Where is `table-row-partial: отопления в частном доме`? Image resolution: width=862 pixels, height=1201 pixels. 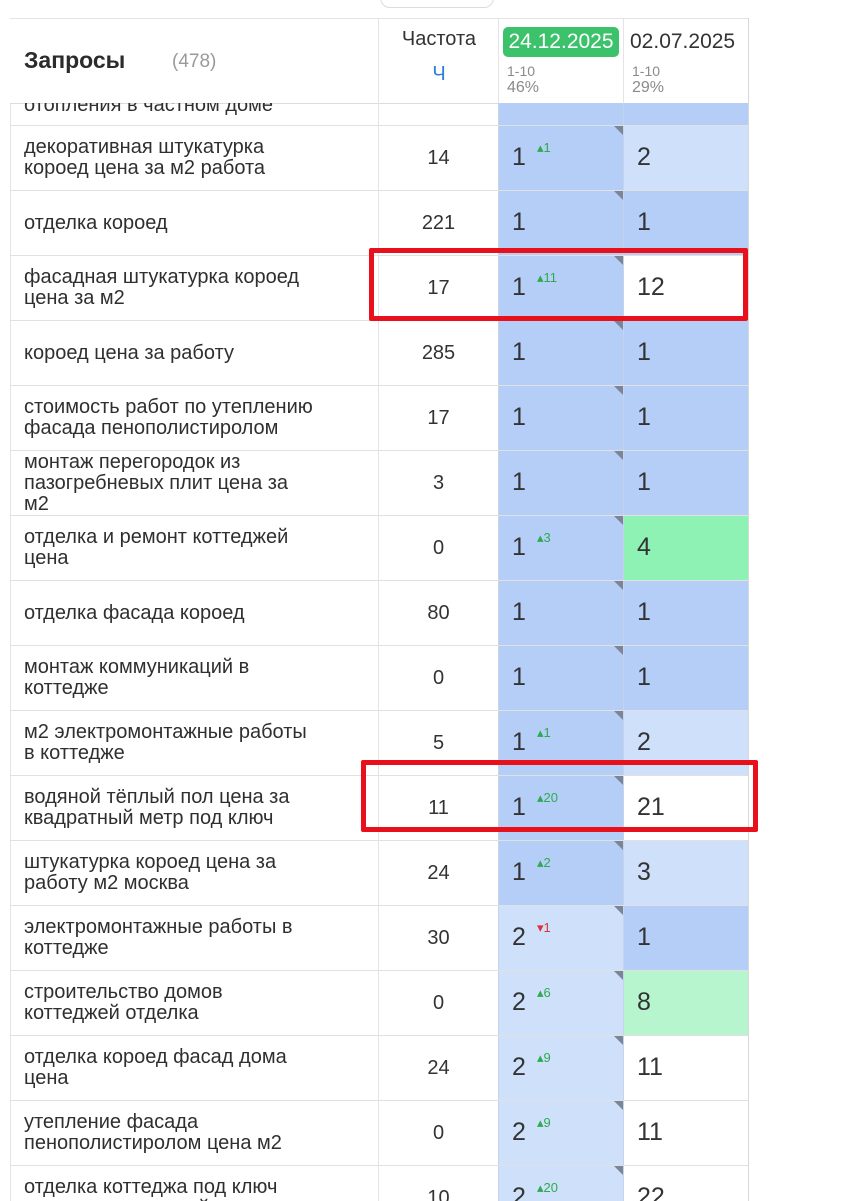
table-row-partial: отопления в частном доме is located at coordinates (379, 114).